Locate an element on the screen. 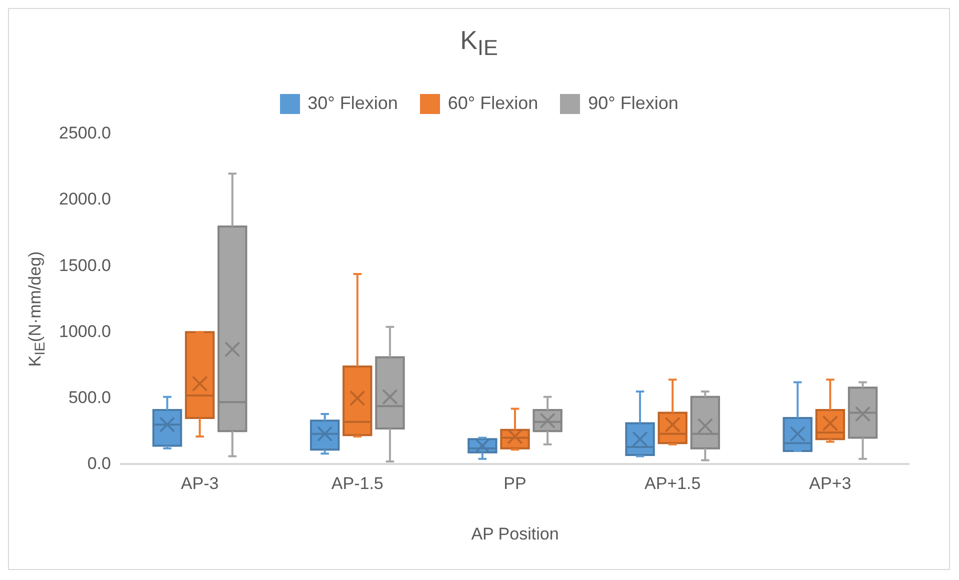 The image size is (959, 580). x-tick-label: AP+1.5 is located at coordinates (672, 484).